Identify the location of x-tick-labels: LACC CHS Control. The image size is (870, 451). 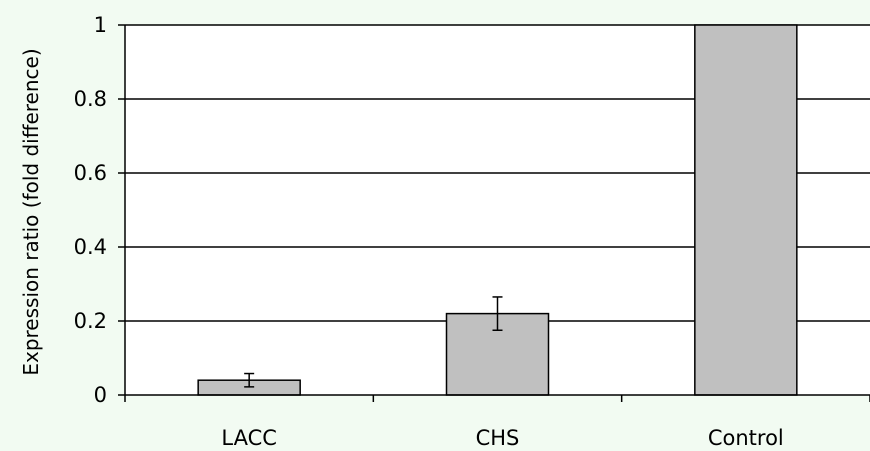
(502, 438).